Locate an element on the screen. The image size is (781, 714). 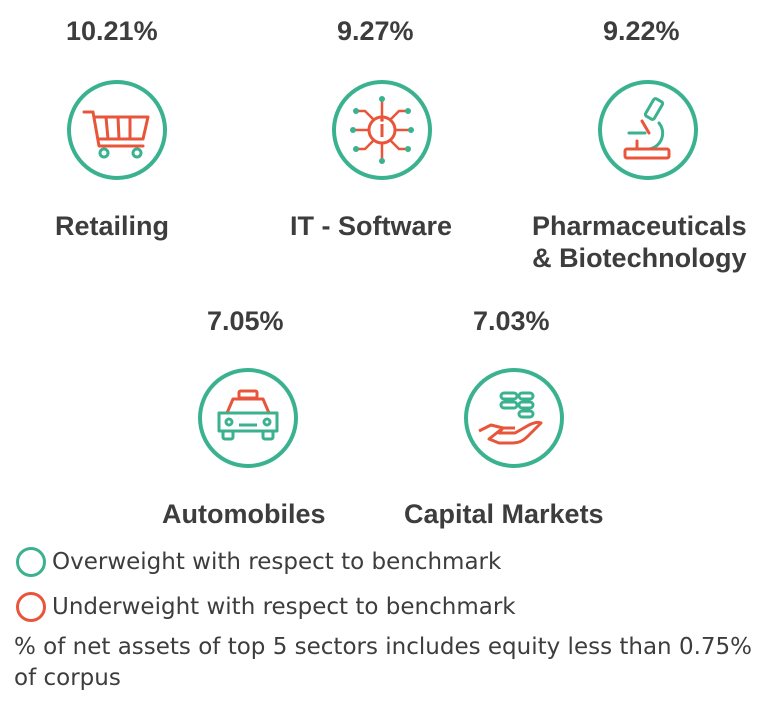
pharmaceuticals-label-line-2: & Biotechnology is located at coordinates (639, 258).